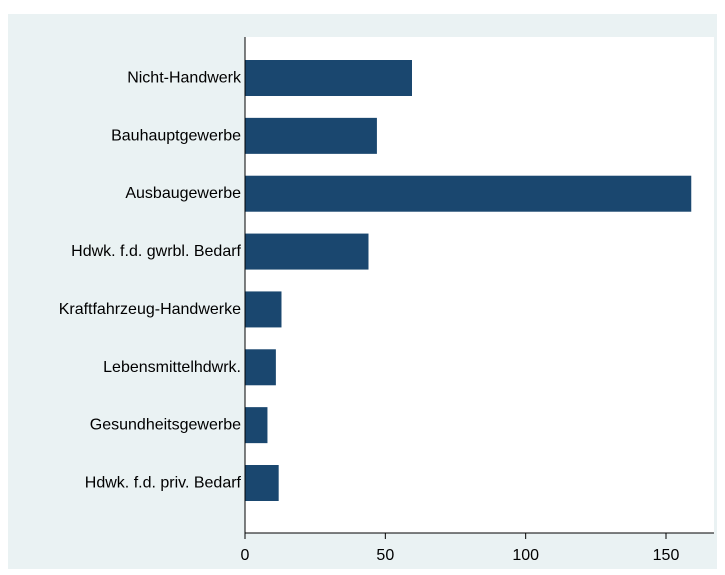 The image size is (725, 575). I want to click on category-label: Kraftfahrzeug-Handwerke, so click(150, 309).